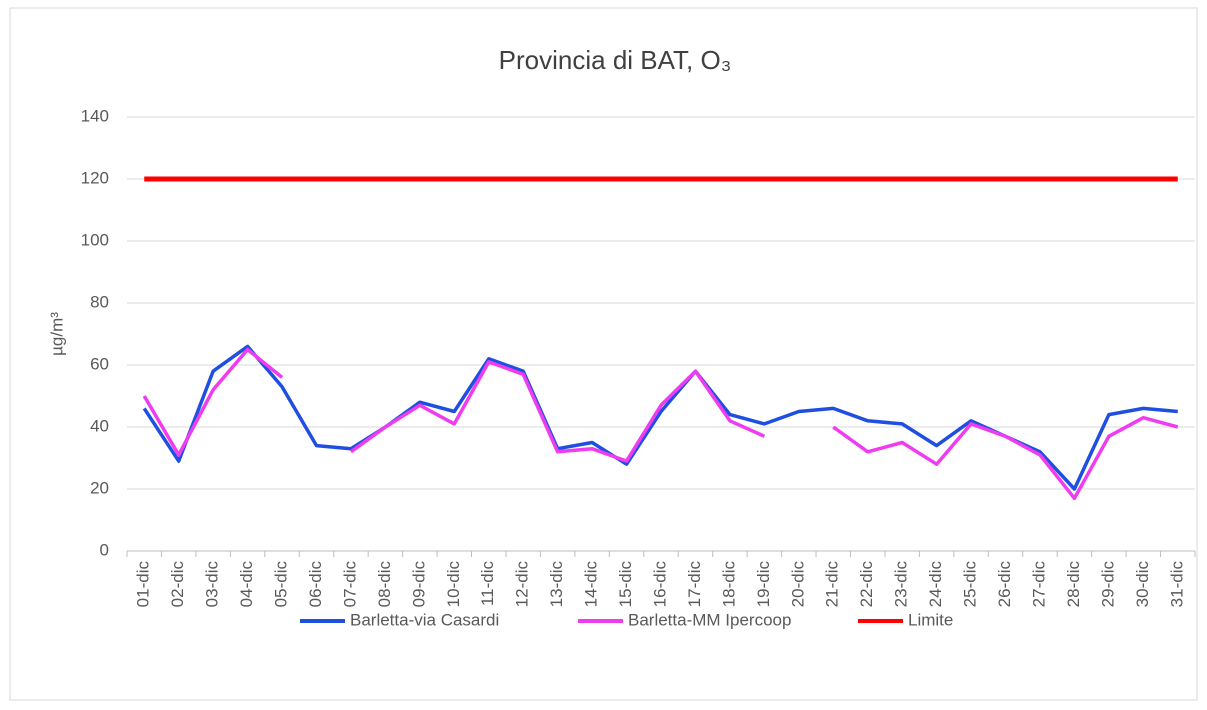 Image resolution: width=1207 pixels, height=710 pixels. Describe the element at coordinates (99, 301) in the screenshot. I see `y-tick-label: 80` at that location.